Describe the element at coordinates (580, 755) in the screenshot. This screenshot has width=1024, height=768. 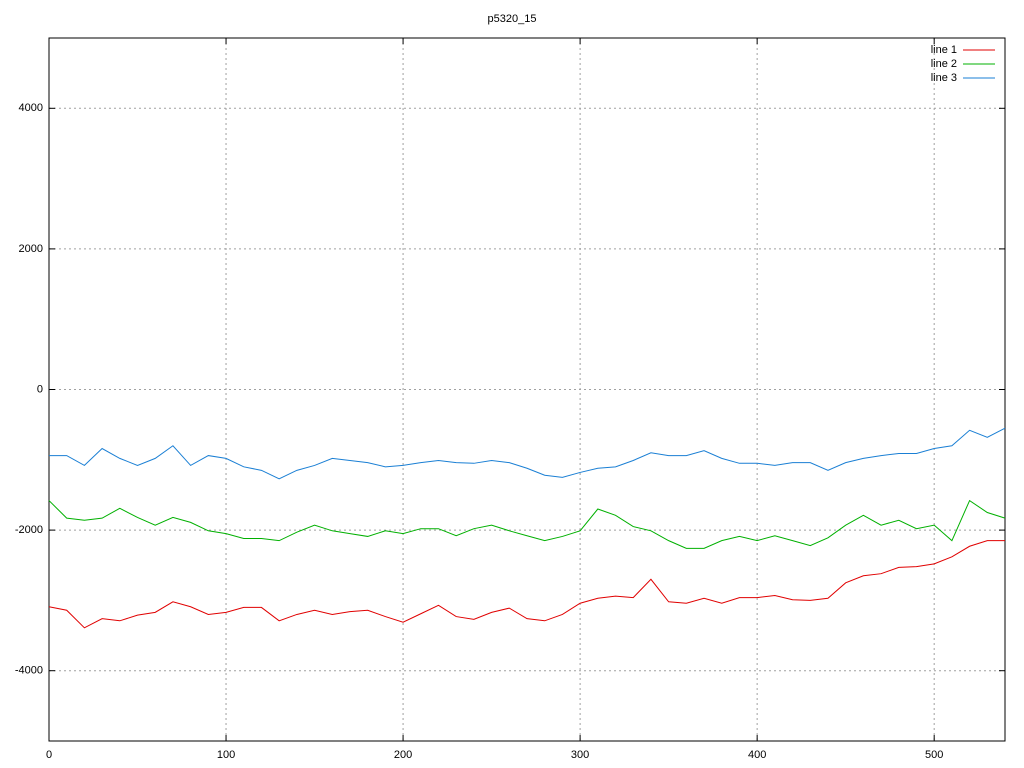
I see `x-tick-label: 300` at that location.